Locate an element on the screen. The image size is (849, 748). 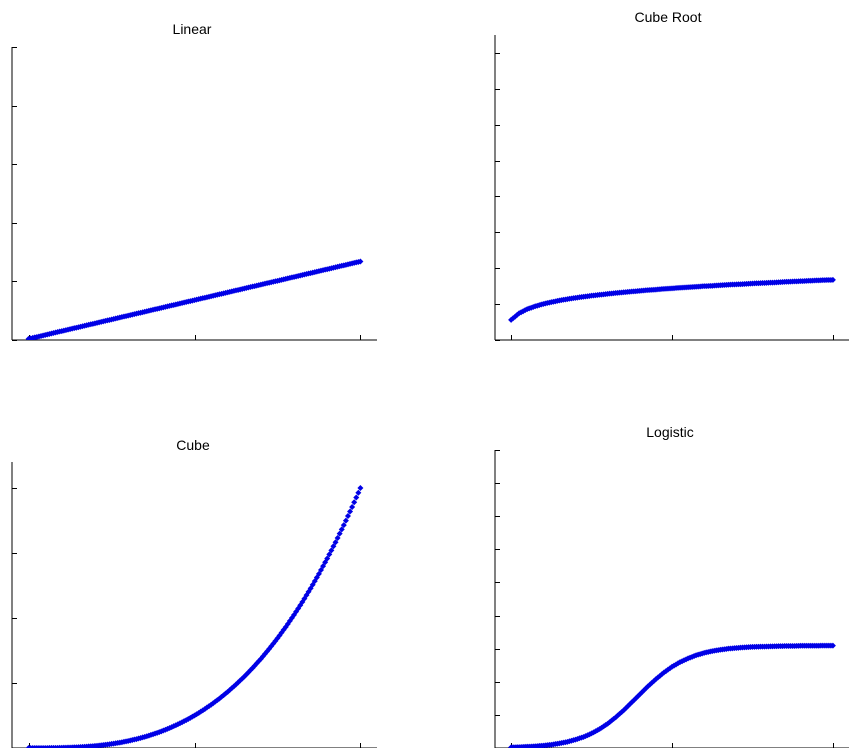
chart-title: Cube Root is located at coordinates (668, 17).